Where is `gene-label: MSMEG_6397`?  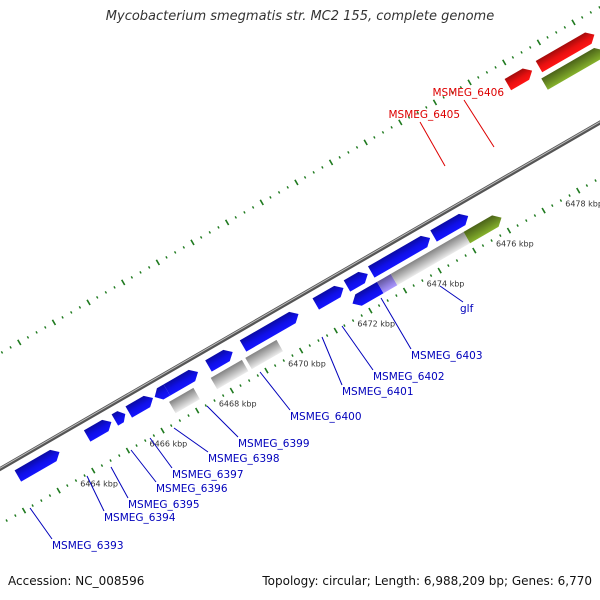
gene-label: MSMEG_6397 is located at coordinates (208, 475).